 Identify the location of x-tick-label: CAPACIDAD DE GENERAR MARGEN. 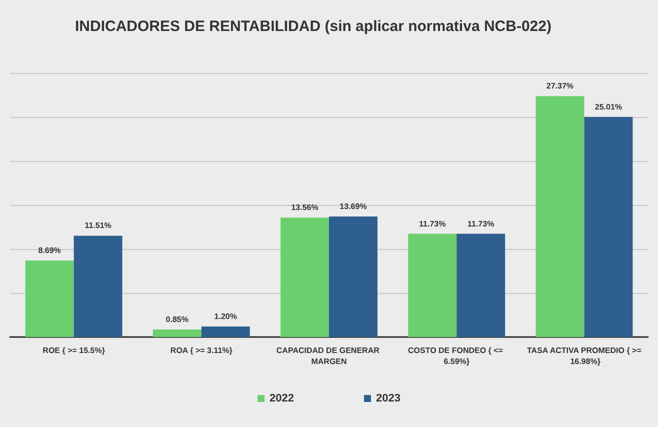
(329, 356).